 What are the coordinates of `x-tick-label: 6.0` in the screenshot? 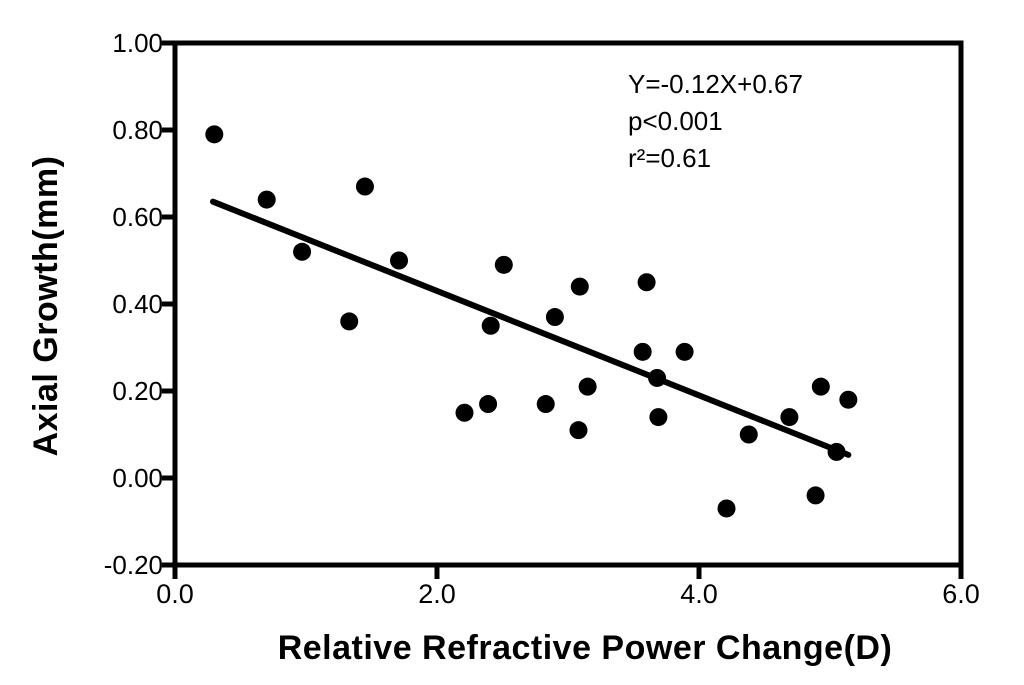 It's located at (961, 594).